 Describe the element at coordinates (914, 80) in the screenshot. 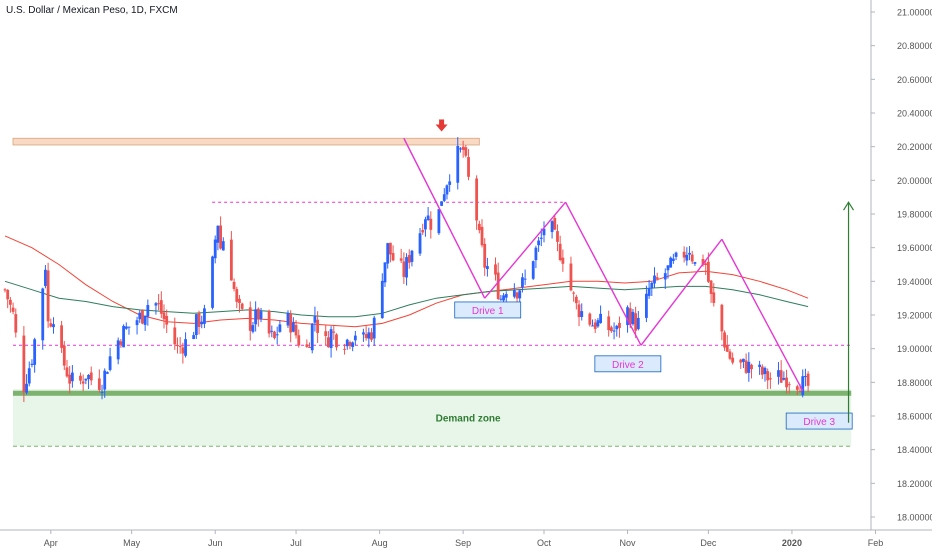

I see `price-tick-label: 20.60000` at that location.